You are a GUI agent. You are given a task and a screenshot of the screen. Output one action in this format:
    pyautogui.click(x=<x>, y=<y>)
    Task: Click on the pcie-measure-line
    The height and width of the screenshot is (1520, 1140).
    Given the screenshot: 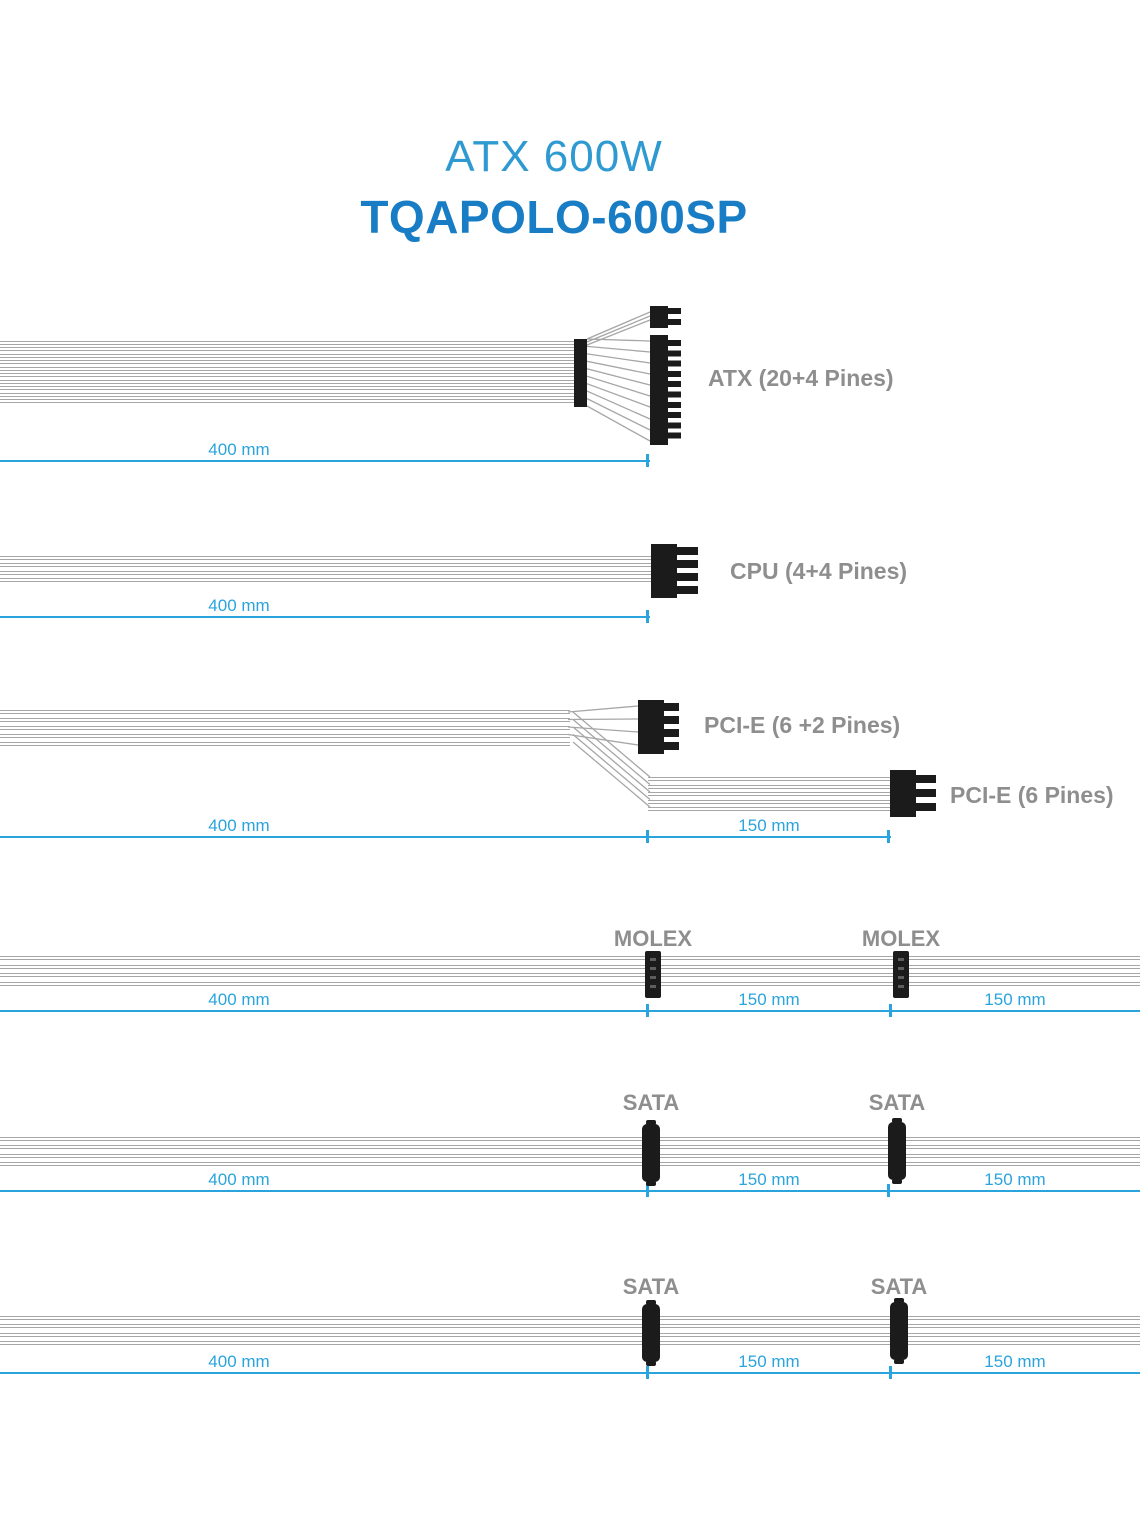 What is the action you would take?
    pyautogui.click(x=445, y=837)
    